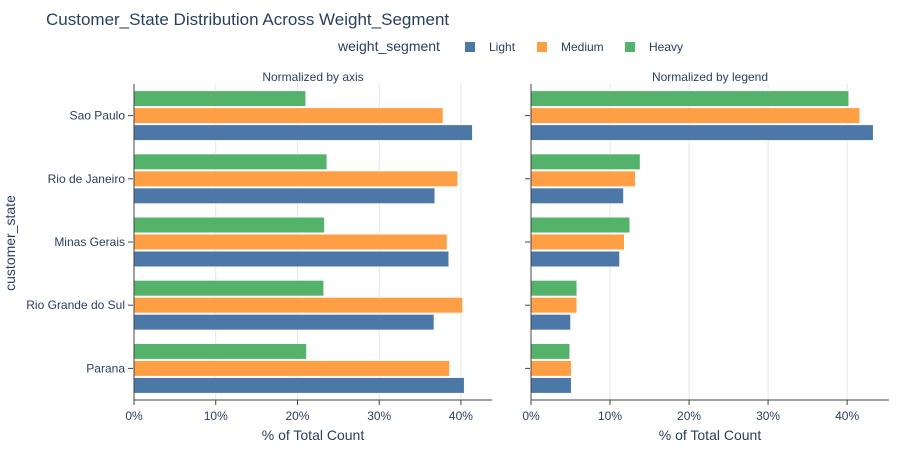 The width and height of the screenshot is (900, 450). What do you see at coordinates (710, 77) in the screenshot?
I see `subplot-title: Normalized by legend` at bounding box center [710, 77].